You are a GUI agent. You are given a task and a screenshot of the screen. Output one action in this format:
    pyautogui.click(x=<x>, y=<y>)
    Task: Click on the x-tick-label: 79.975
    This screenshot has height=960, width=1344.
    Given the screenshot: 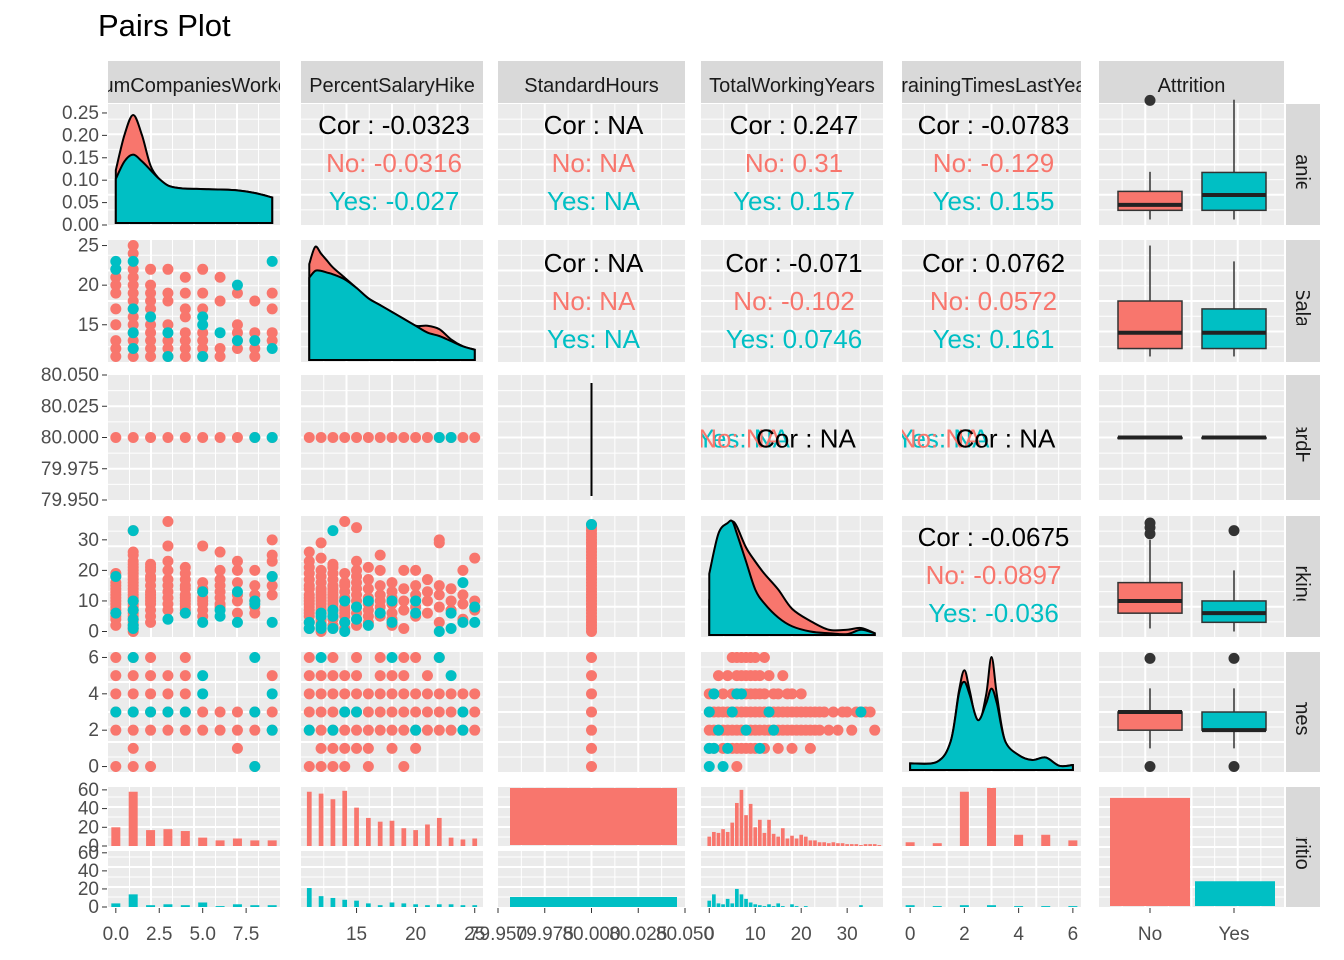 What is the action you would take?
    pyautogui.click(x=545, y=934)
    